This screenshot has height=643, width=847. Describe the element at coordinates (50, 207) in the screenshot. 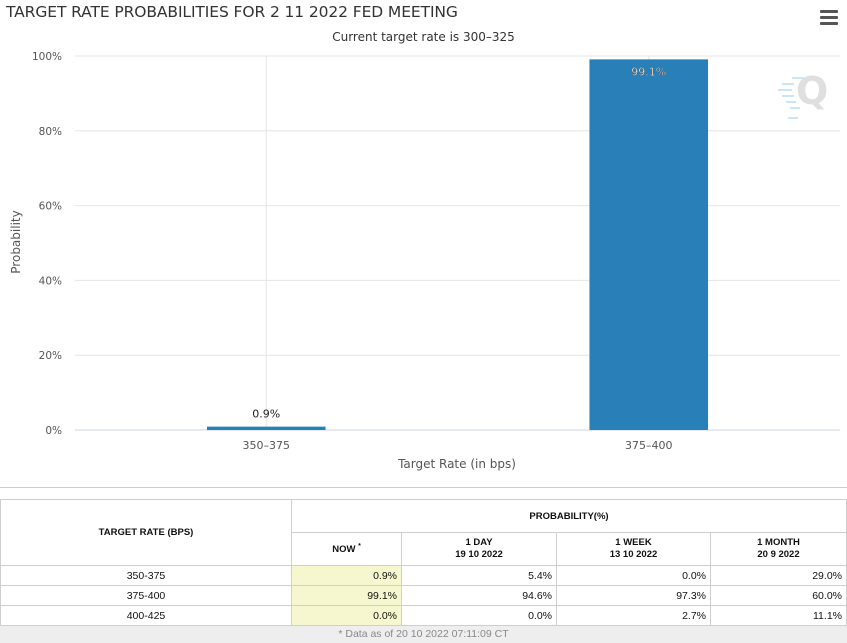

I see `y-tick-label: 60%` at that location.